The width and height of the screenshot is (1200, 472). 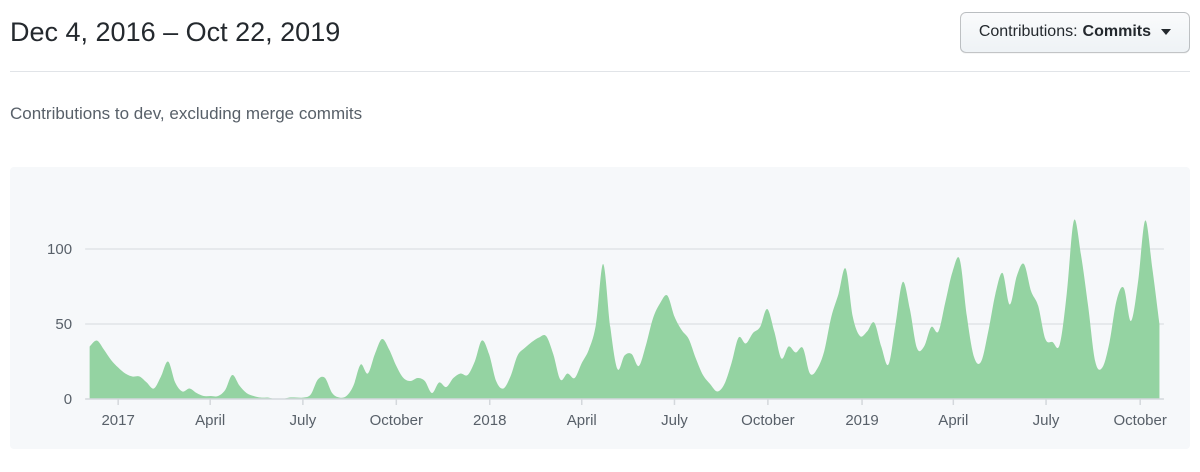 I want to click on dropdown-caret-icon, so click(x=1166, y=32).